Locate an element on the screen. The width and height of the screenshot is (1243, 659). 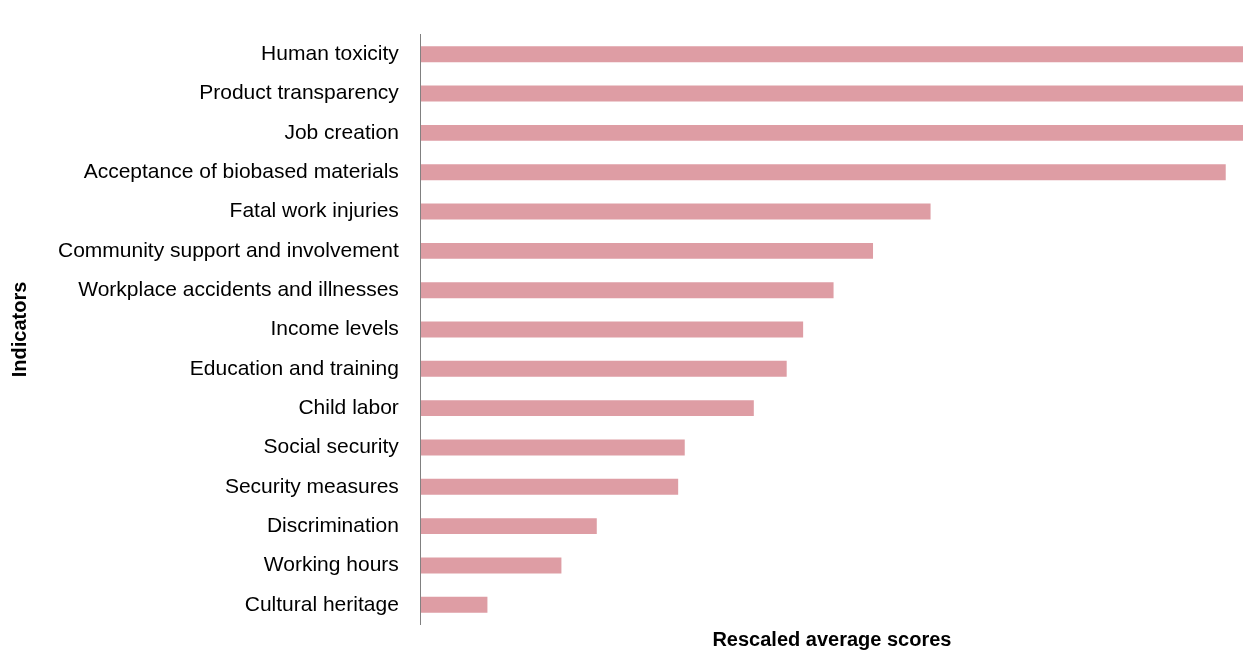
y-tick-label: Security measures is located at coordinates (311, 485).